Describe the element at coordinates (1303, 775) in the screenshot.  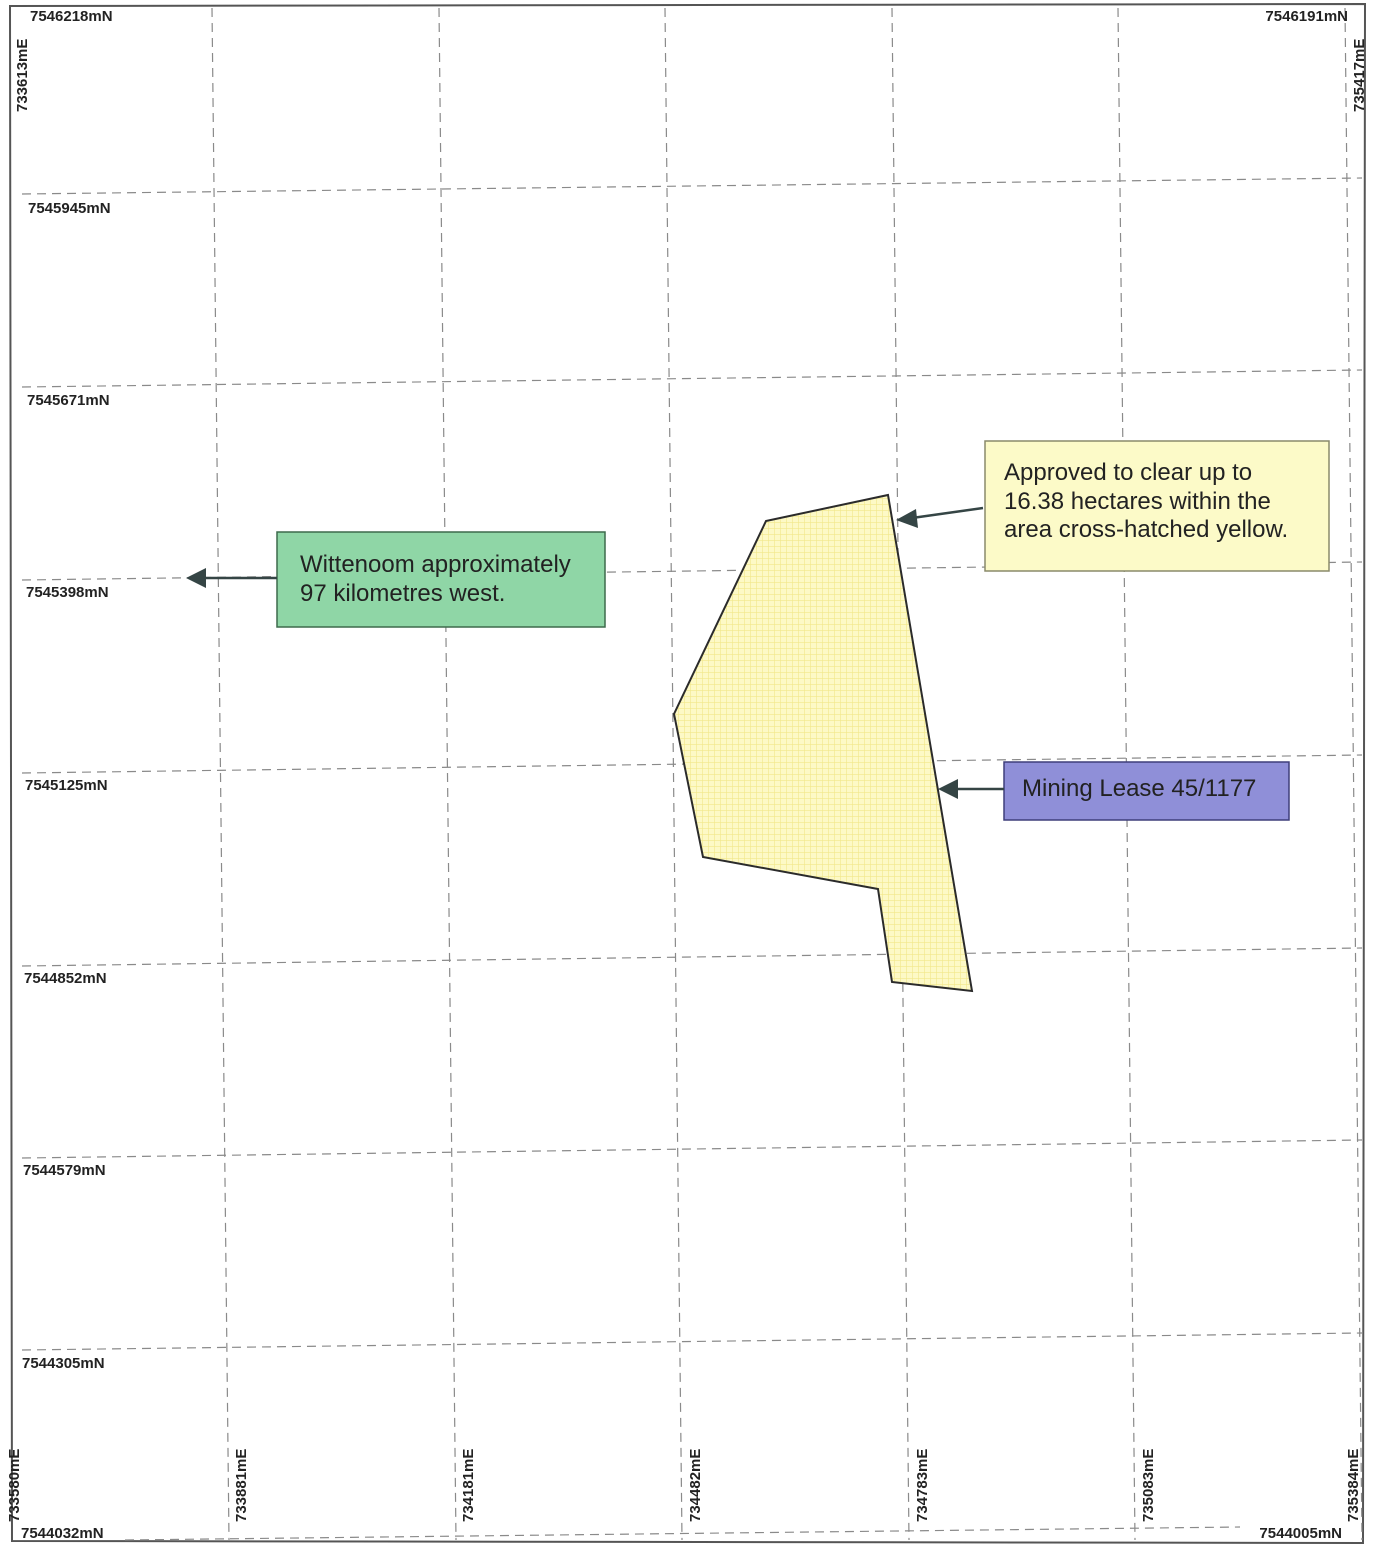
I see `northing-labels-right: 7546191mN 7544005mN` at that location.